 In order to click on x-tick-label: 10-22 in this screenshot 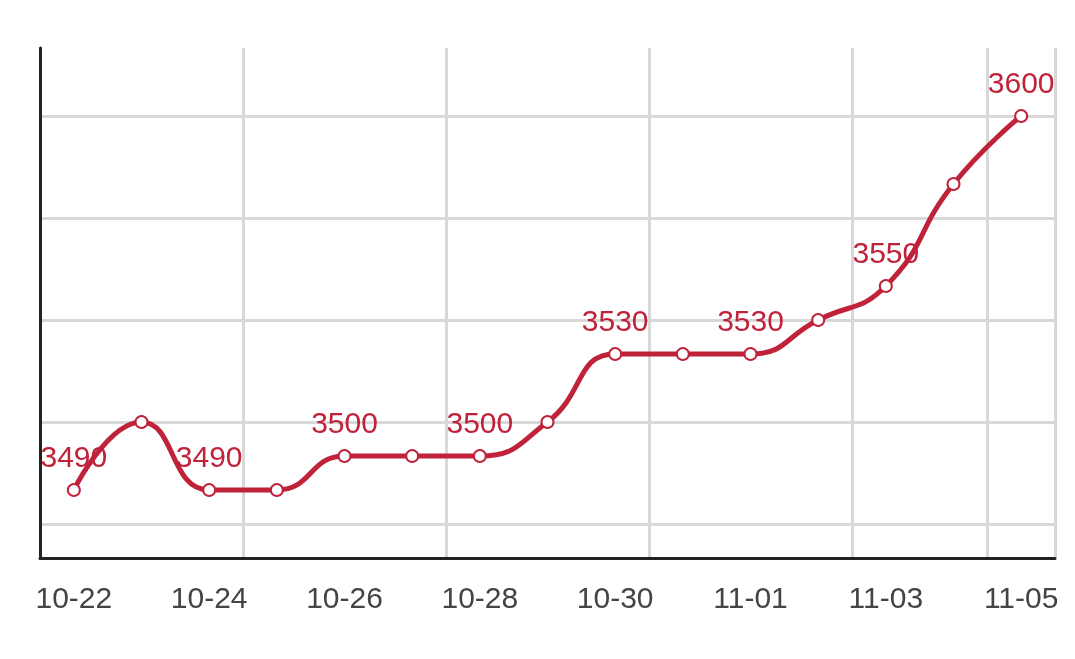, I will do `click(74, 597)`.